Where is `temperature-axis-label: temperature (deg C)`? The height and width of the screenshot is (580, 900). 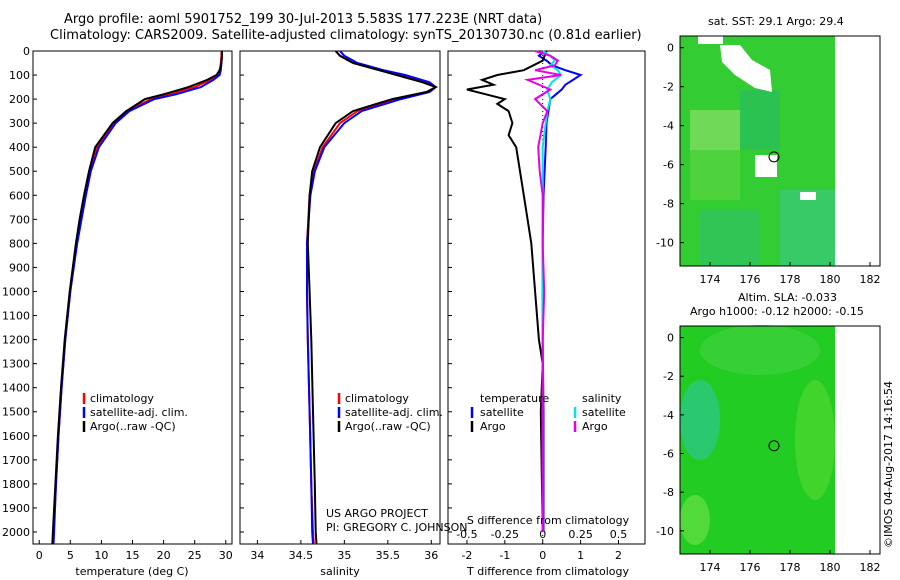 temperature-axis-label: temperature (deg C) is located at coordinates (131, 571).